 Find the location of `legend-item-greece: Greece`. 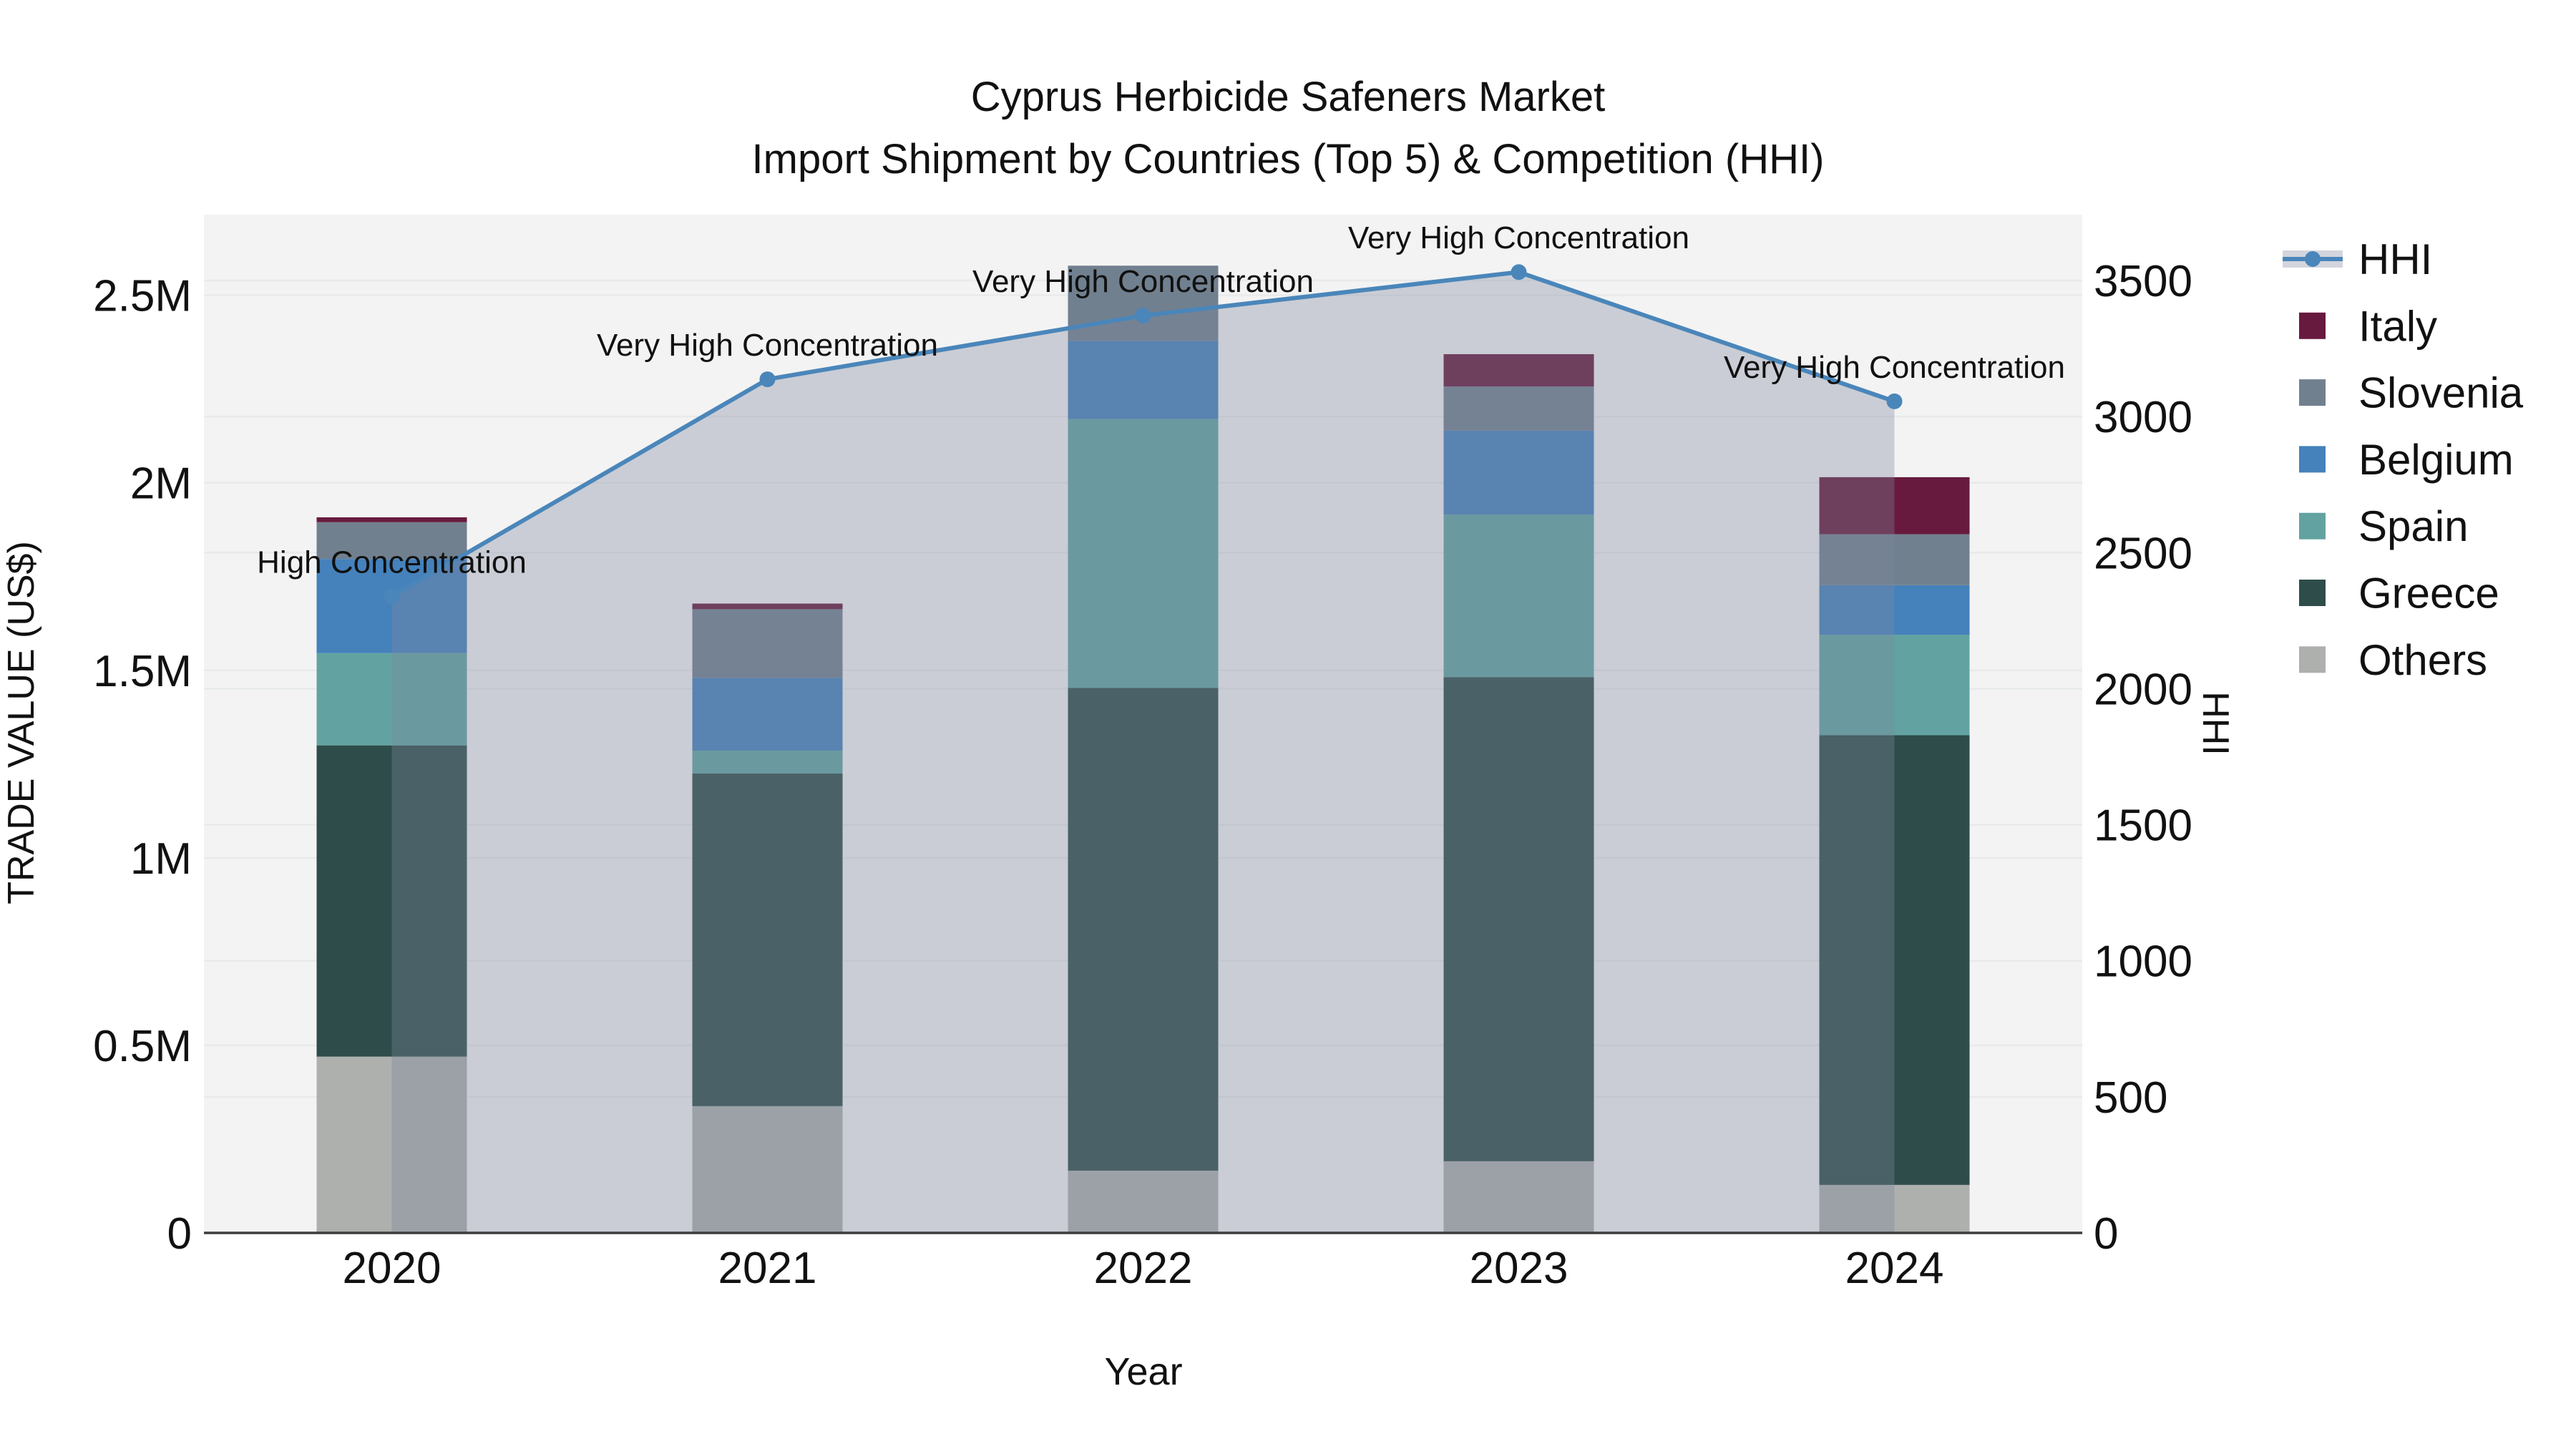

legend-item-greece: Greece is located at coordinates (2399, 594).